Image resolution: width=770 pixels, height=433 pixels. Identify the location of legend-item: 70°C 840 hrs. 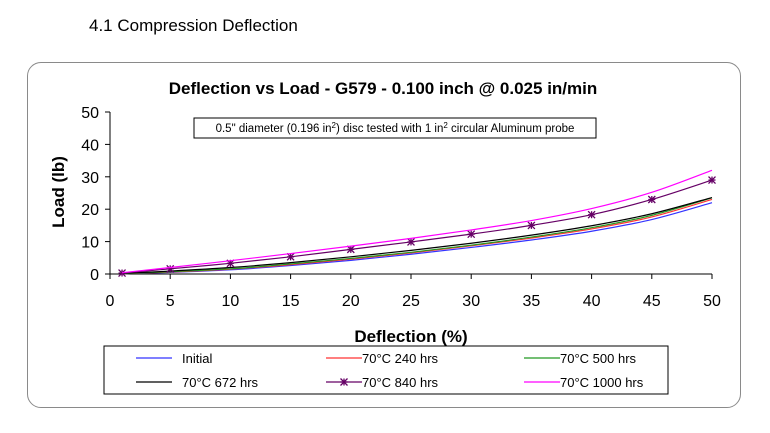
(382, 382).